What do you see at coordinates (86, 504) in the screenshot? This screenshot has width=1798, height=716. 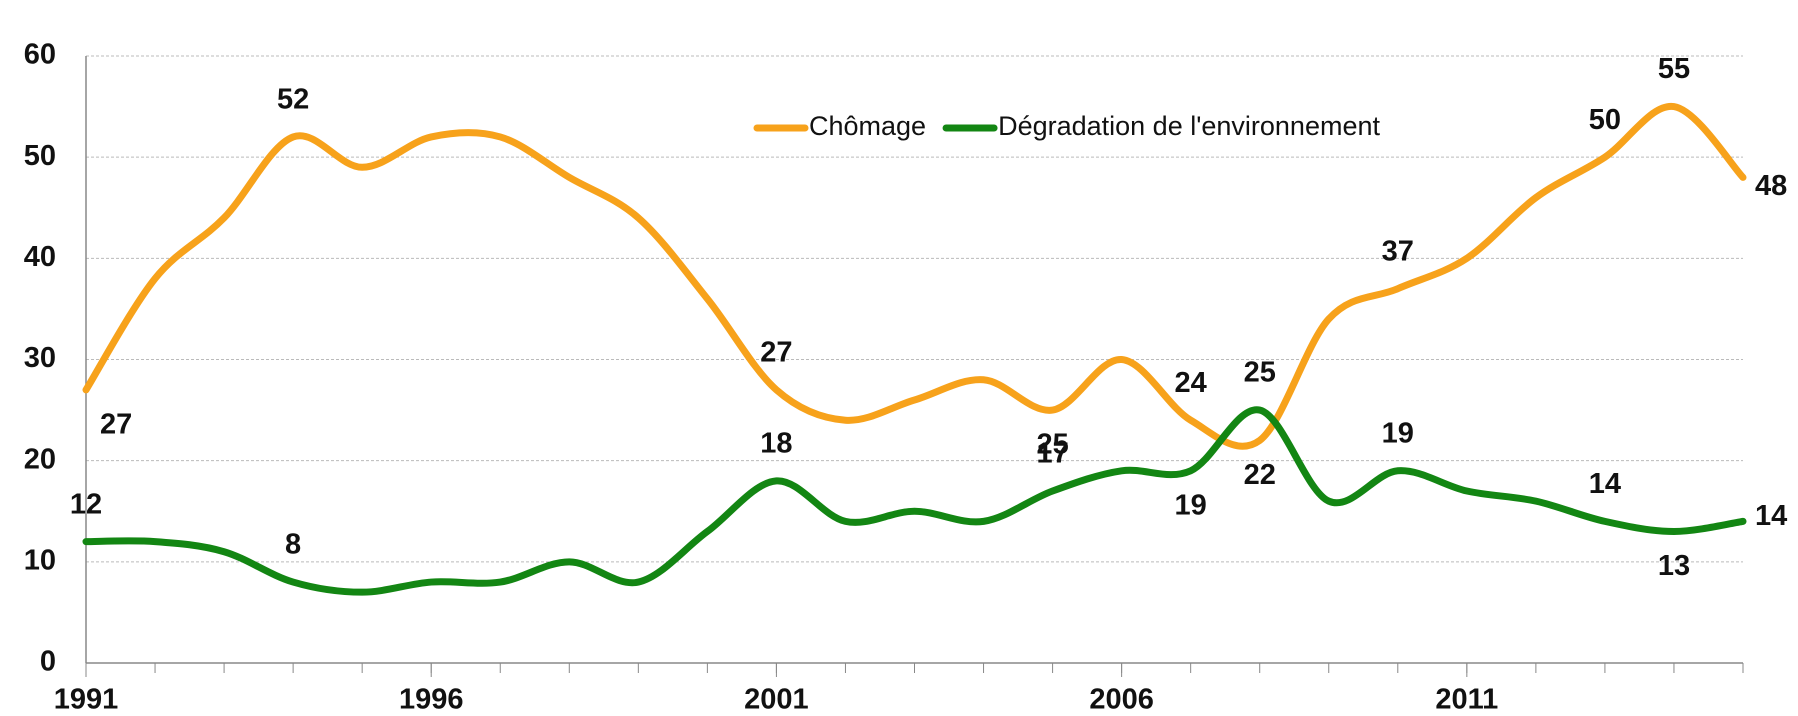 I see `data-label: 12` at bounding box center [86, 504].